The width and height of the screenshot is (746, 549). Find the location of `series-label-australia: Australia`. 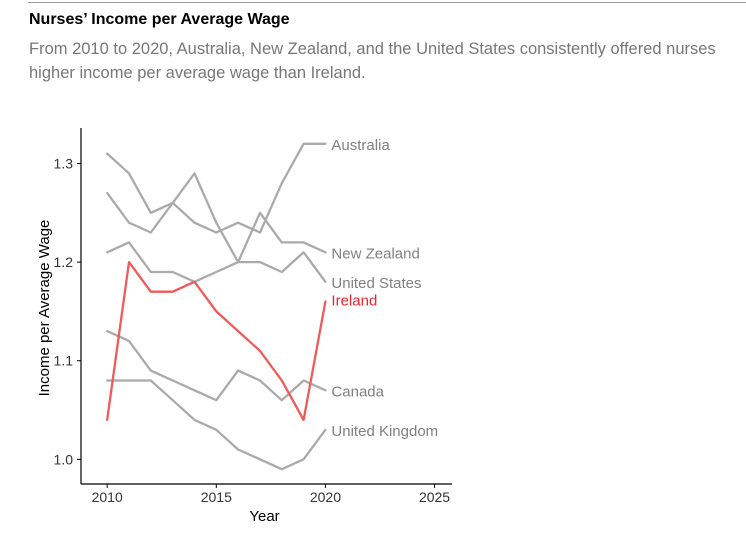

series-label-australia: Australia is located at coordinates (360, 145).